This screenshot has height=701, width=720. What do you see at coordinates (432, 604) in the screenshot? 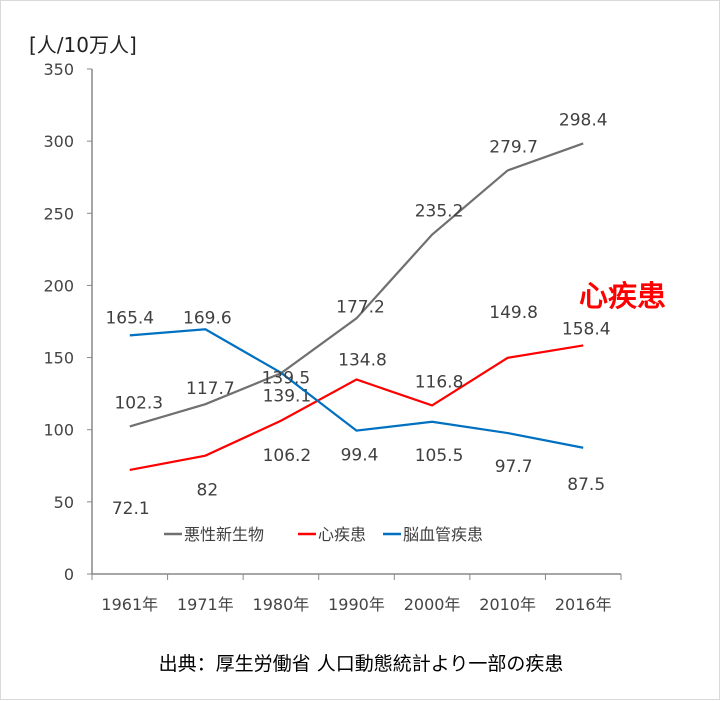
I see `x-tick-label: 2000年` at bounding box center [432, 604].